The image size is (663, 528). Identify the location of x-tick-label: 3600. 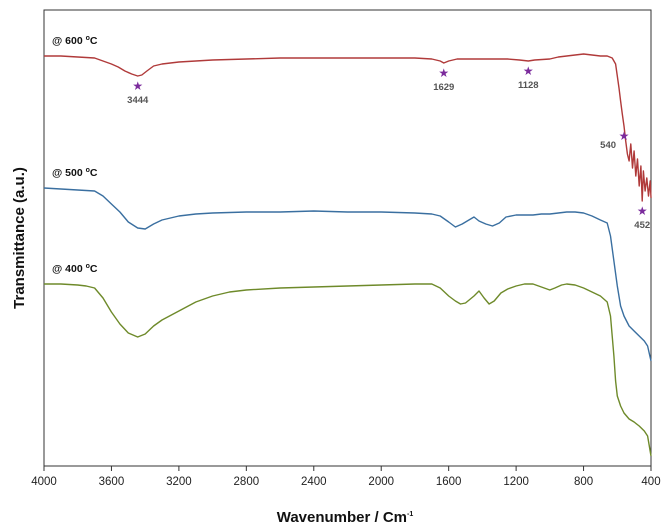
(112, 482).